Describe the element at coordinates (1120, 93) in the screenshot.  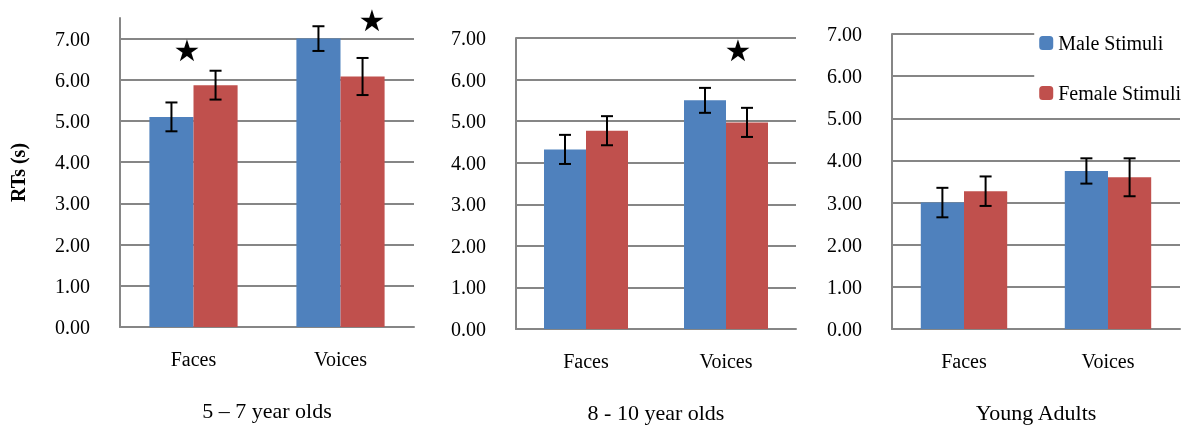
I see `legend-label: Female Stimuli` at that location.